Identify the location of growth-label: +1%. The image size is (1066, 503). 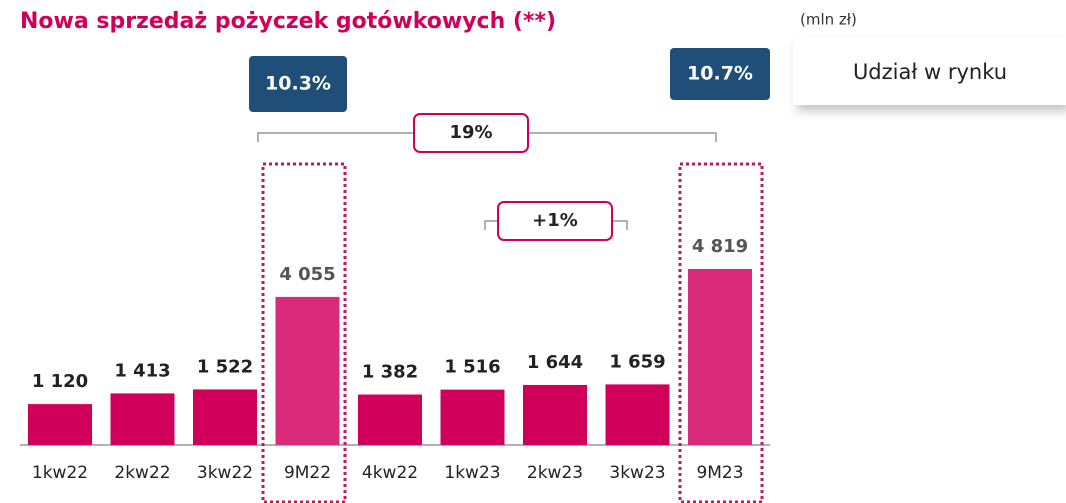
(555, 220).